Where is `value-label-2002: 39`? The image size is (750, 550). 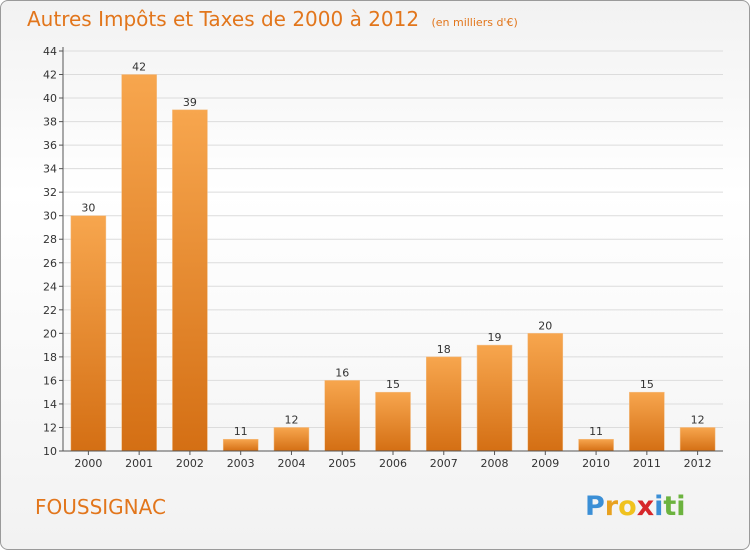
value-label-2002: 39 is located at coordinates (190, 102).